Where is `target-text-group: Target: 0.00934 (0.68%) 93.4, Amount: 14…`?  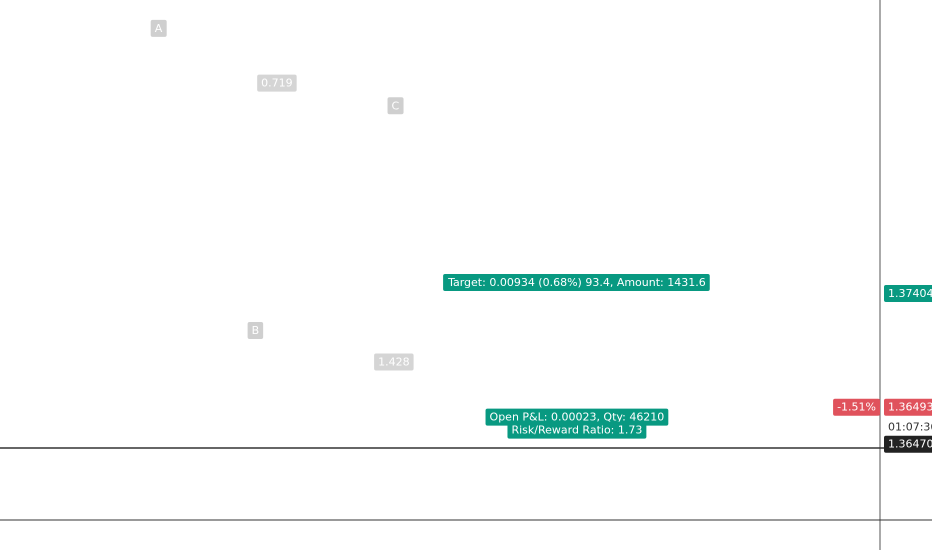 target-text-group: Target: 0.00934 (0.68%) 93.4, Amount: 14… is located at coordinates (576, 283).